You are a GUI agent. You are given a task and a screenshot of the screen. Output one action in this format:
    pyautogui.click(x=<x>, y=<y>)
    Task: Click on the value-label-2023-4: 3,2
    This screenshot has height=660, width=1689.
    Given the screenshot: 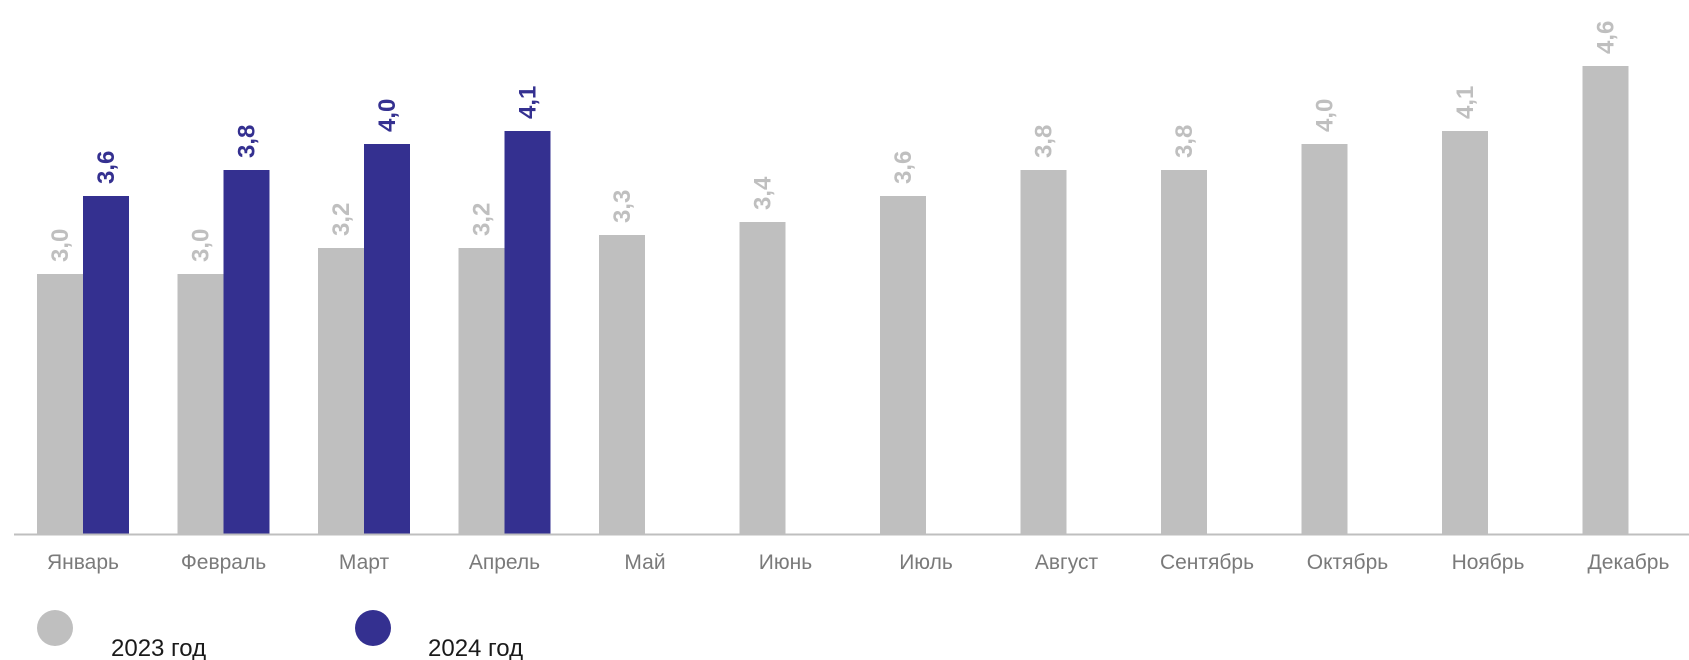 What is the action you would take?
    pyautogui.click(x=482, y=219)
    